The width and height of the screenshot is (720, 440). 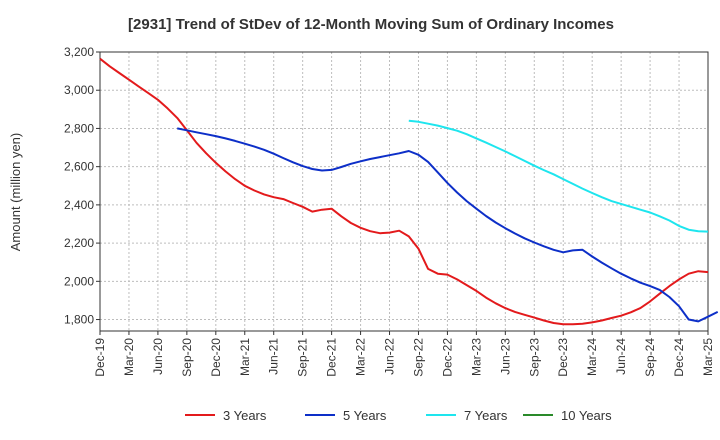 I want to click on y-tick-label: 2,000, so click(x=79, y=281).